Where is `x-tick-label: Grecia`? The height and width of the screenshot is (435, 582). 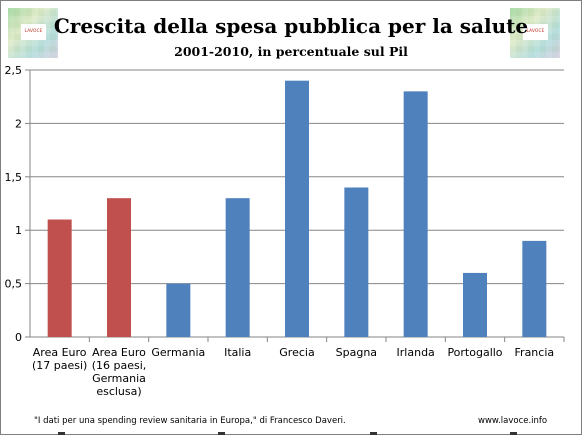
x-tick-label: Grecia is located at coordinates (296, 352).